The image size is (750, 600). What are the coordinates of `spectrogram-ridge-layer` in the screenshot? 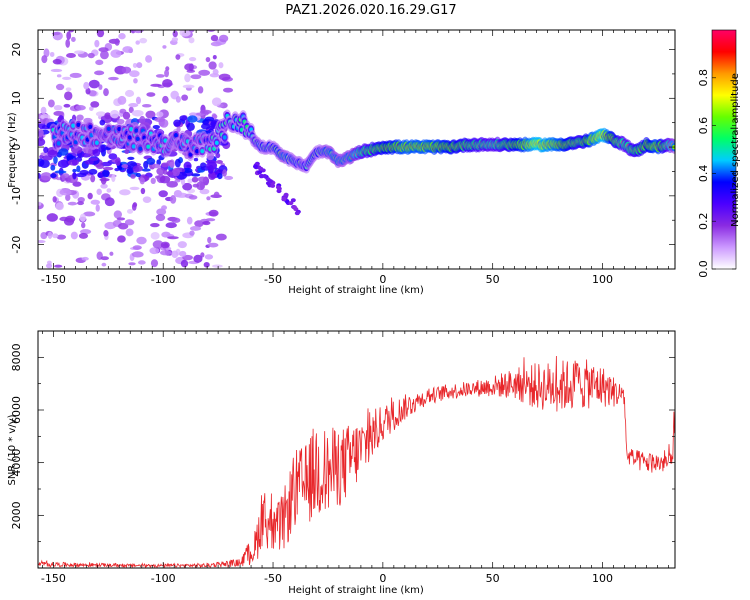 It's located at (362, 141).